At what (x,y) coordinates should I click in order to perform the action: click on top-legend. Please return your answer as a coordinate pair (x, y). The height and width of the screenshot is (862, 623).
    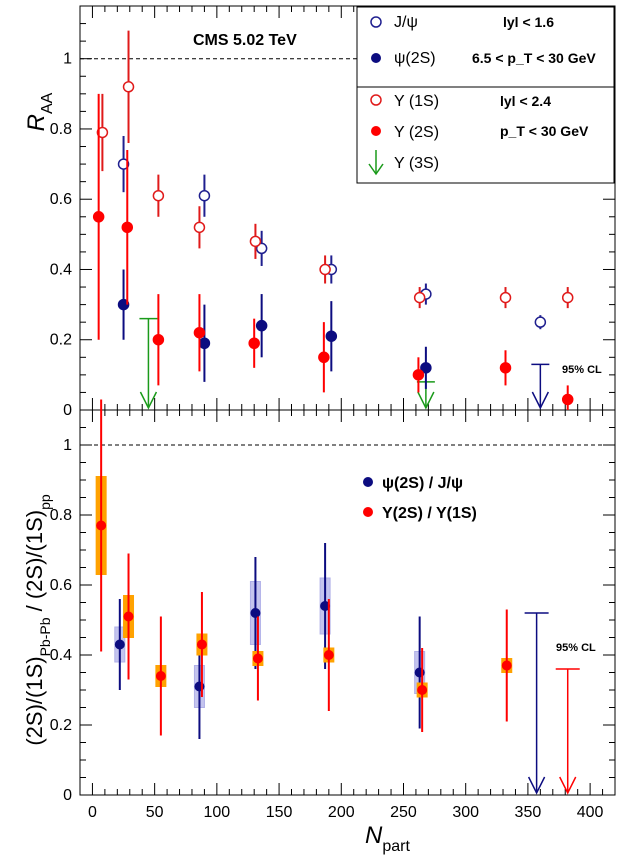
    Looking at the image, I should click on (485, 95).